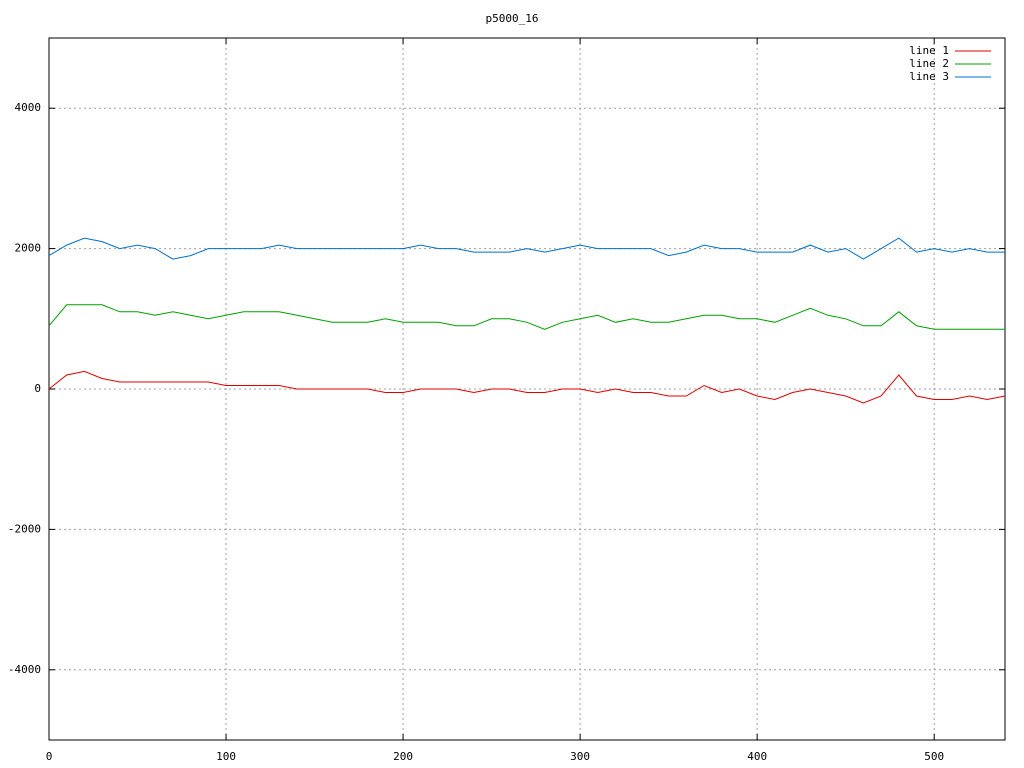  Describe the element at coordinates (37, 388) in the screenshot. I see `y-tick-label: 0` at that location.